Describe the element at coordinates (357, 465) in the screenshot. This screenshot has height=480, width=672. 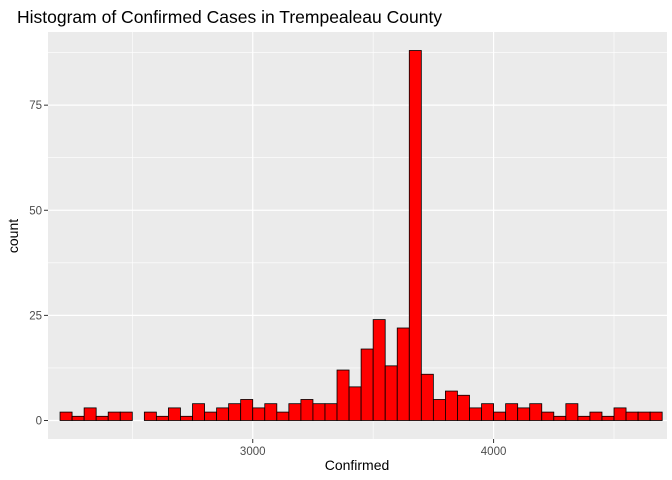
I see `x-axis-title: Confirmed` at that location.